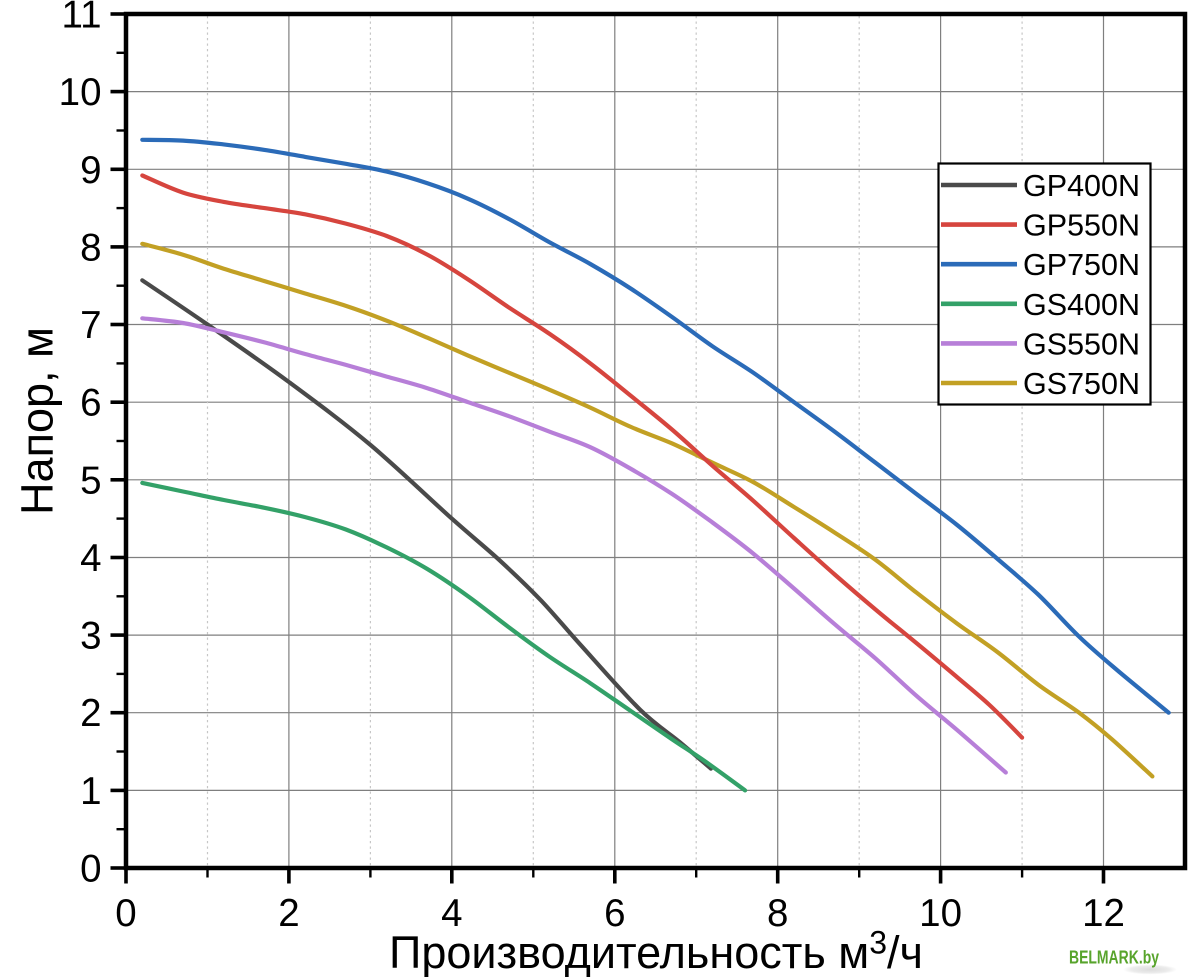 Image resolution: width=1200 pixels, height=977 pixels. What do you see at coordinates (656, 951) in the screenshot?
I see `svg-text: Производительность м3/ч` at bounding box center [656, 951].